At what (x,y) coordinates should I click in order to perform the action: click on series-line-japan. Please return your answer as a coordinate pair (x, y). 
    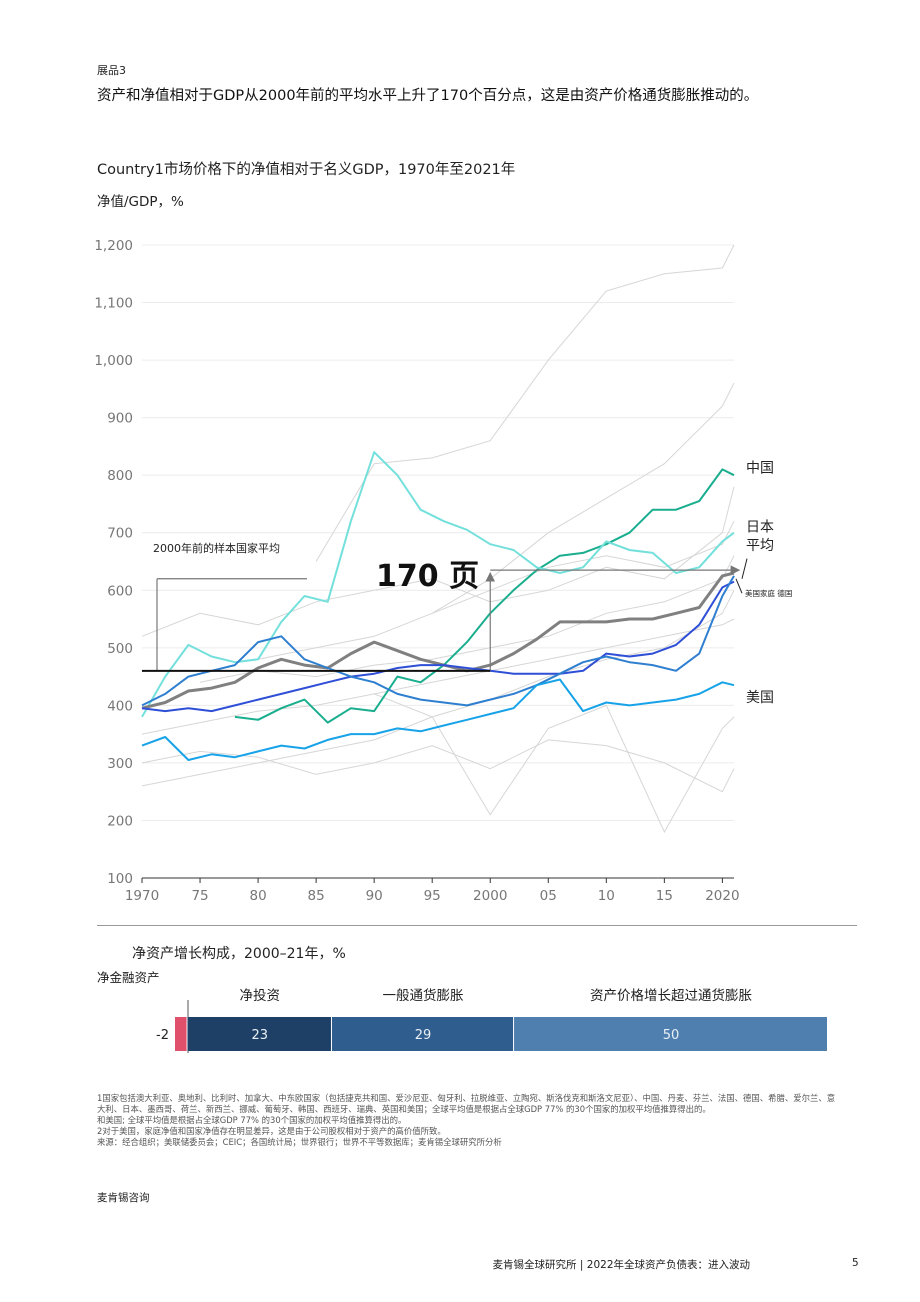
    Looking at the image, I should click on (438, 584).